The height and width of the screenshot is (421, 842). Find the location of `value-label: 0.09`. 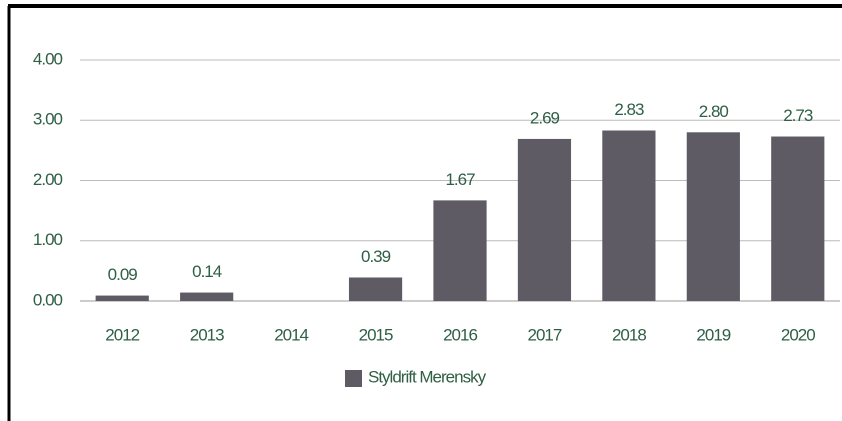

value-label: 0.09 is located at coordinates (123, 274).